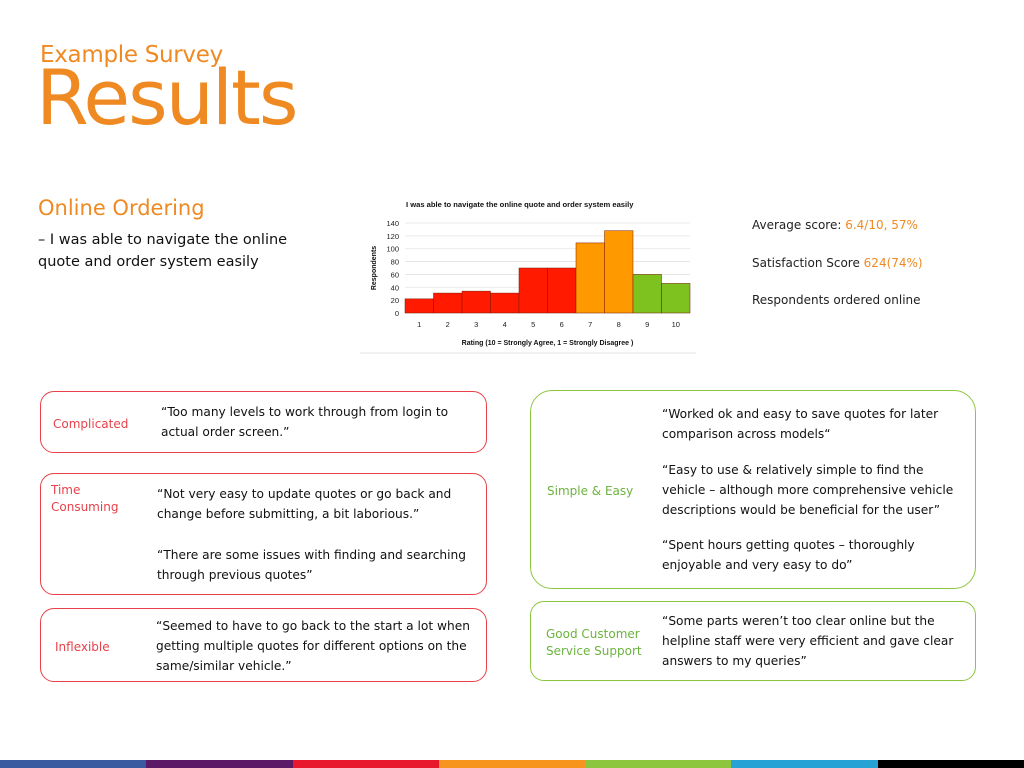 This screenshot has height=768, width=1024. What do you see at coordinates (590, 491) in the screenshot?
I see `feedback-label: Simple & Easy` at bounding box center [590, 491].